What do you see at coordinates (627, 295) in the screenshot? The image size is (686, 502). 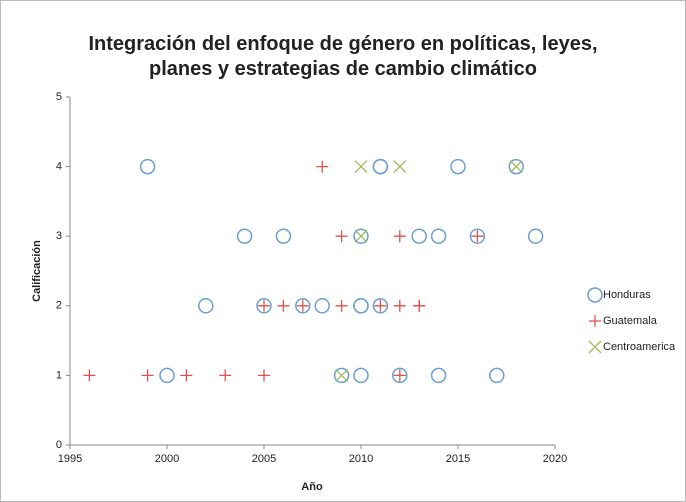 I see `legend-label: Honduras` at bounding box center [627, 295].